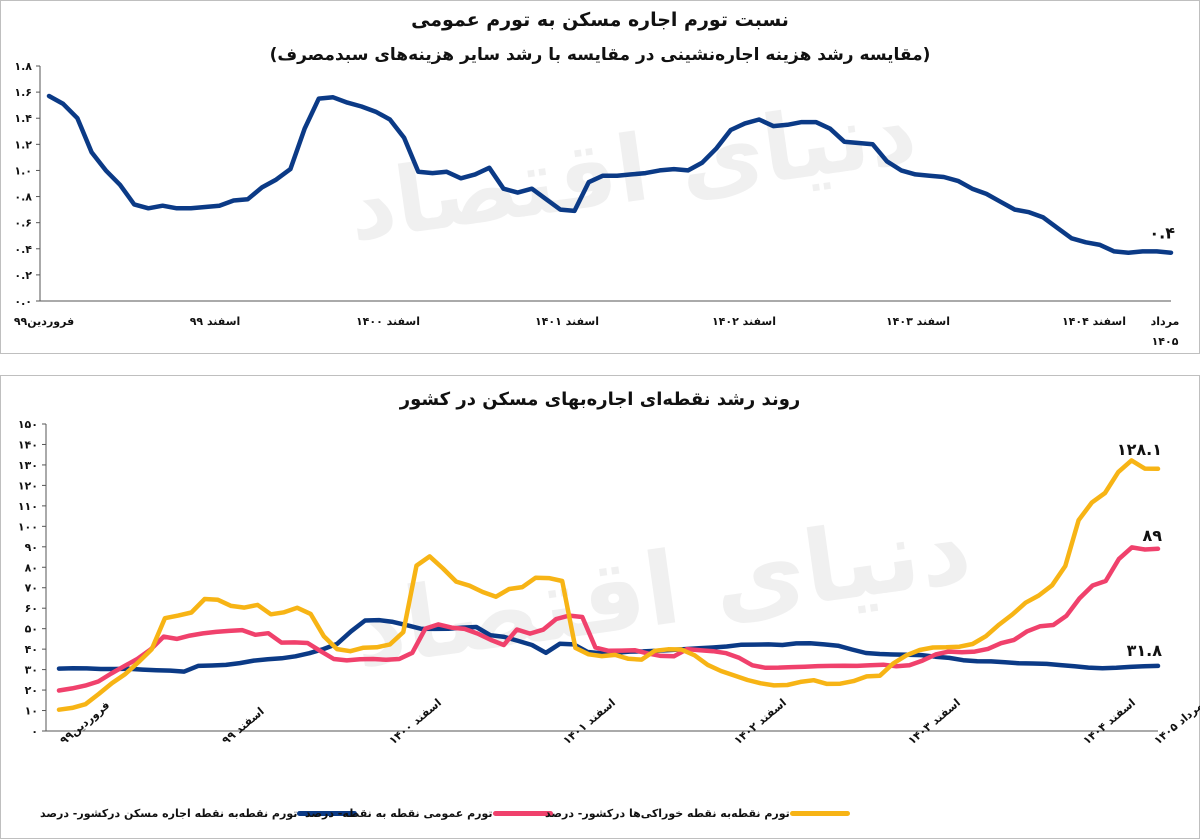  What do you see at coordinates (23, 223) in the screenshot?
I see `y-tick-label: ۰.۶` at bounding box center [23, 223].